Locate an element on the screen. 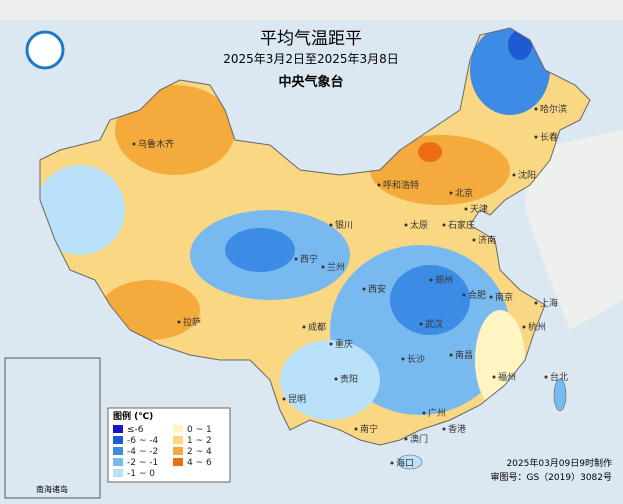 The height and width of the screenshot is (504, 623). city-label: 台北 is located at coordinates (559, 377).